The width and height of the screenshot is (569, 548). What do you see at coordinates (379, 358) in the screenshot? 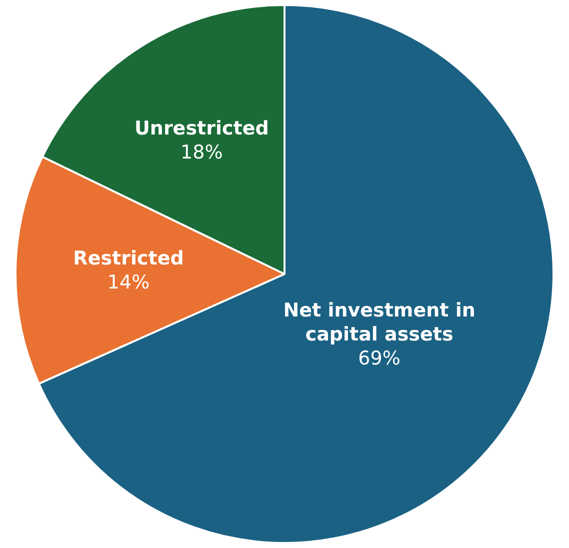
I see `data-label: 69%` at bounding box center [379, 358].